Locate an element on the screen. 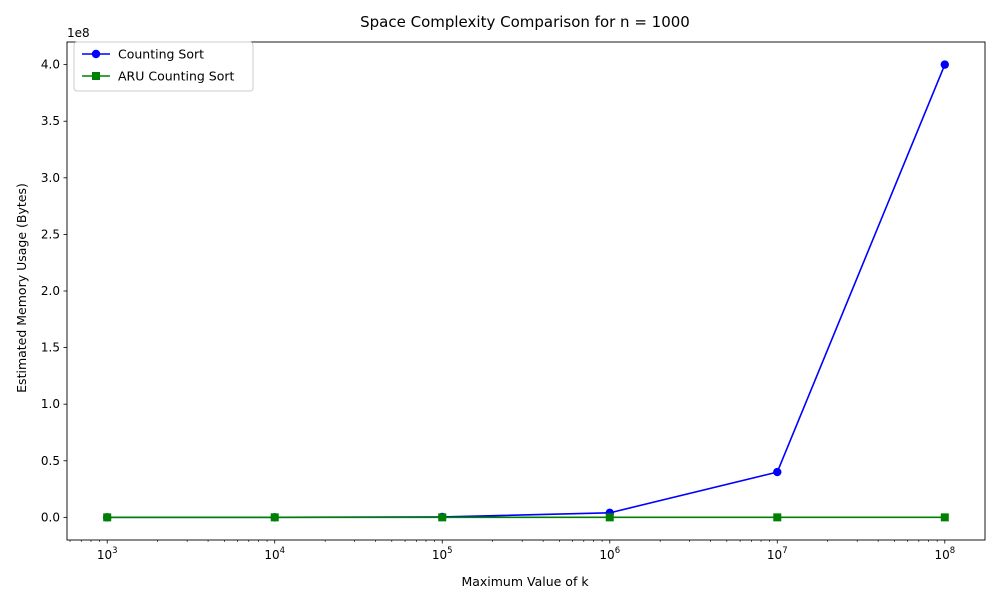  legend-box is located at coordinates (163, 66).